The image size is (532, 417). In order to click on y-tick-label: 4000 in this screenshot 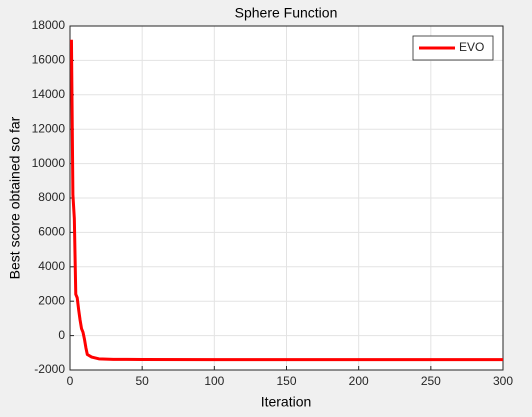, I will do `click(51, 266)`.